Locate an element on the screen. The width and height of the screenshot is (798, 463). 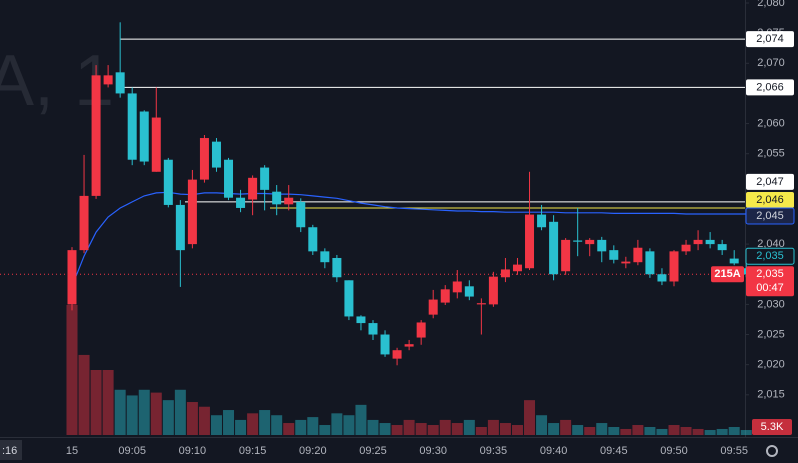
symbol: 215A is located at coordinates (727, 274).